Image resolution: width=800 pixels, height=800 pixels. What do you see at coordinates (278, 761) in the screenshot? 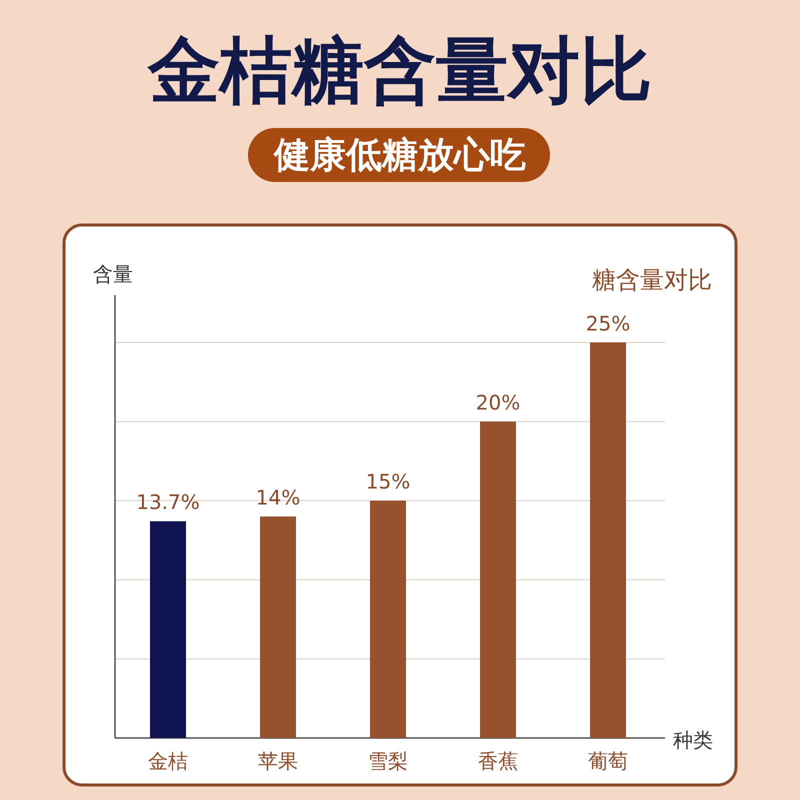
I see `x-tick-label: 苹果` at bounding box center [278, 761].